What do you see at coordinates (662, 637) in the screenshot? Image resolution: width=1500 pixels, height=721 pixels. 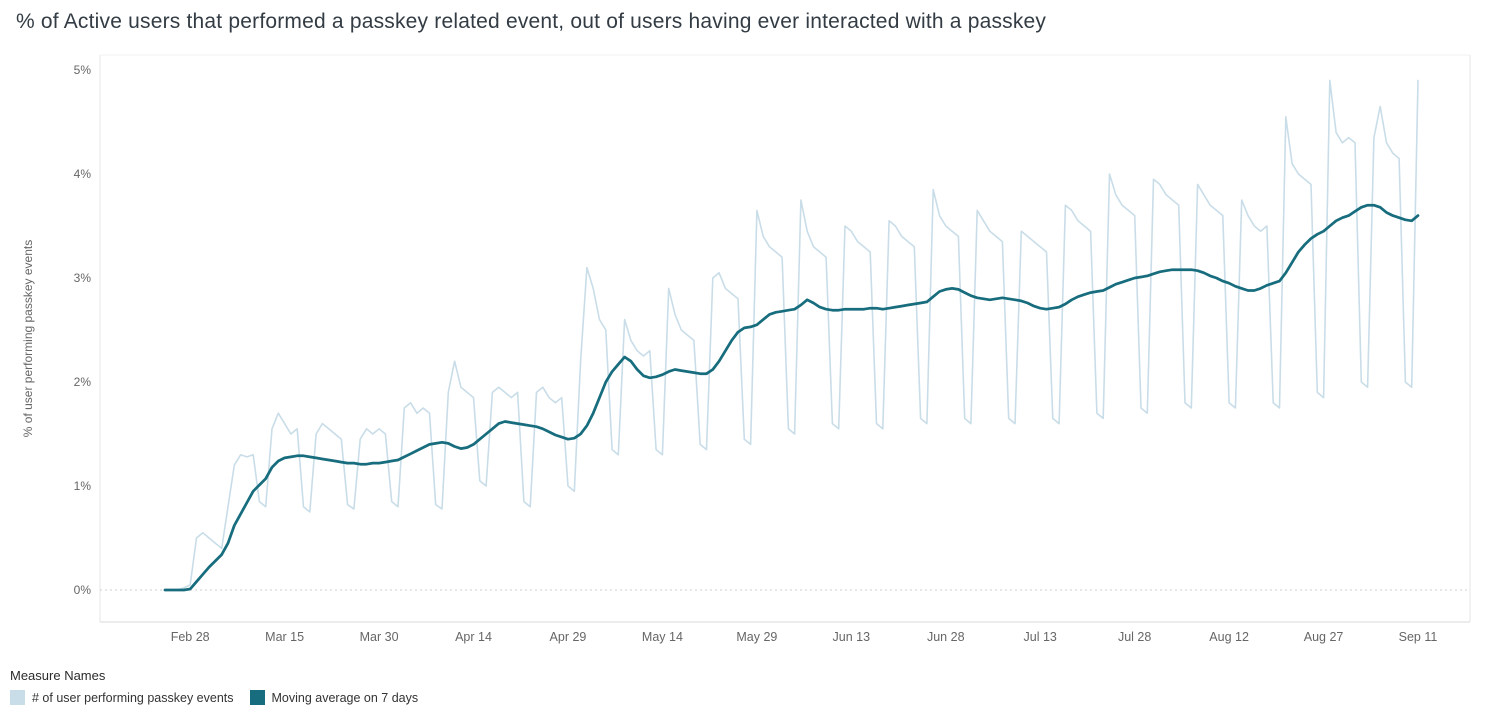 I see `x-tick-label: May 14` at bounding box center [662, 637].